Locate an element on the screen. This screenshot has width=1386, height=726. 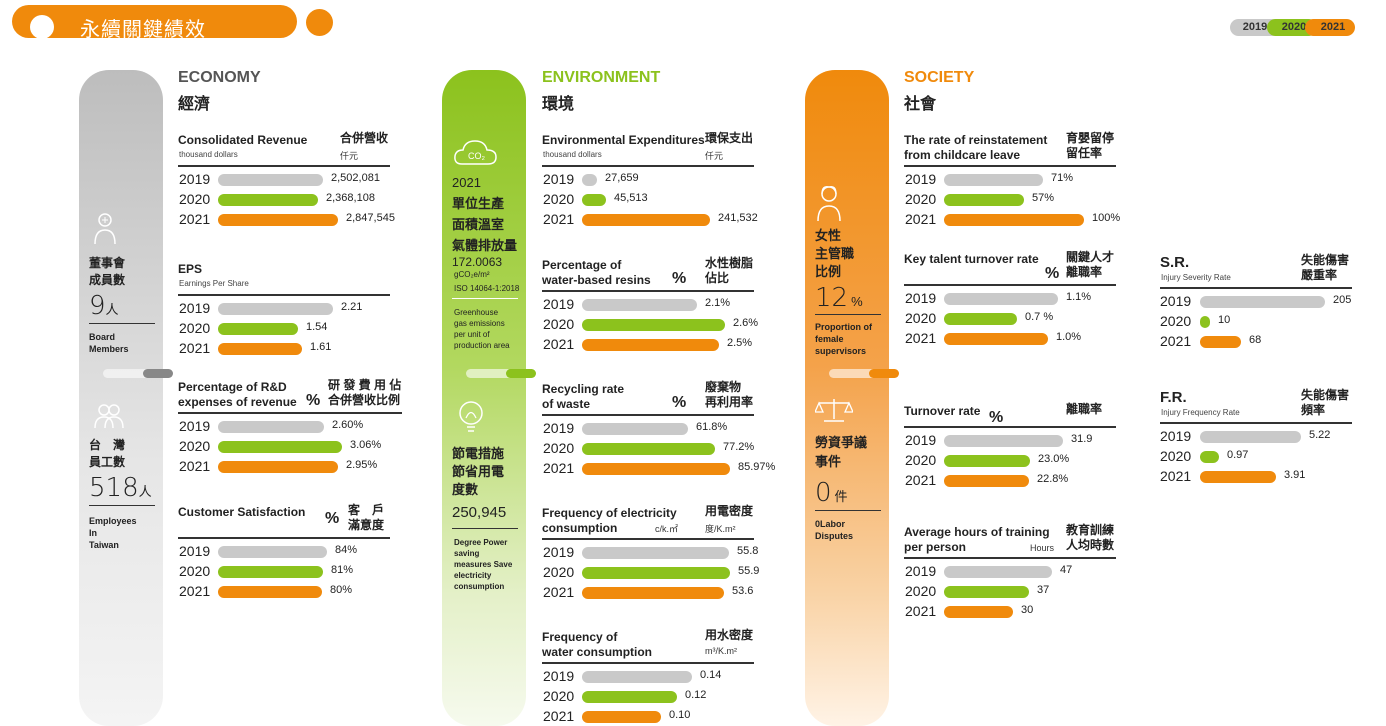
board-label-zh1: 董事會 is located at coordinates (107, 263).